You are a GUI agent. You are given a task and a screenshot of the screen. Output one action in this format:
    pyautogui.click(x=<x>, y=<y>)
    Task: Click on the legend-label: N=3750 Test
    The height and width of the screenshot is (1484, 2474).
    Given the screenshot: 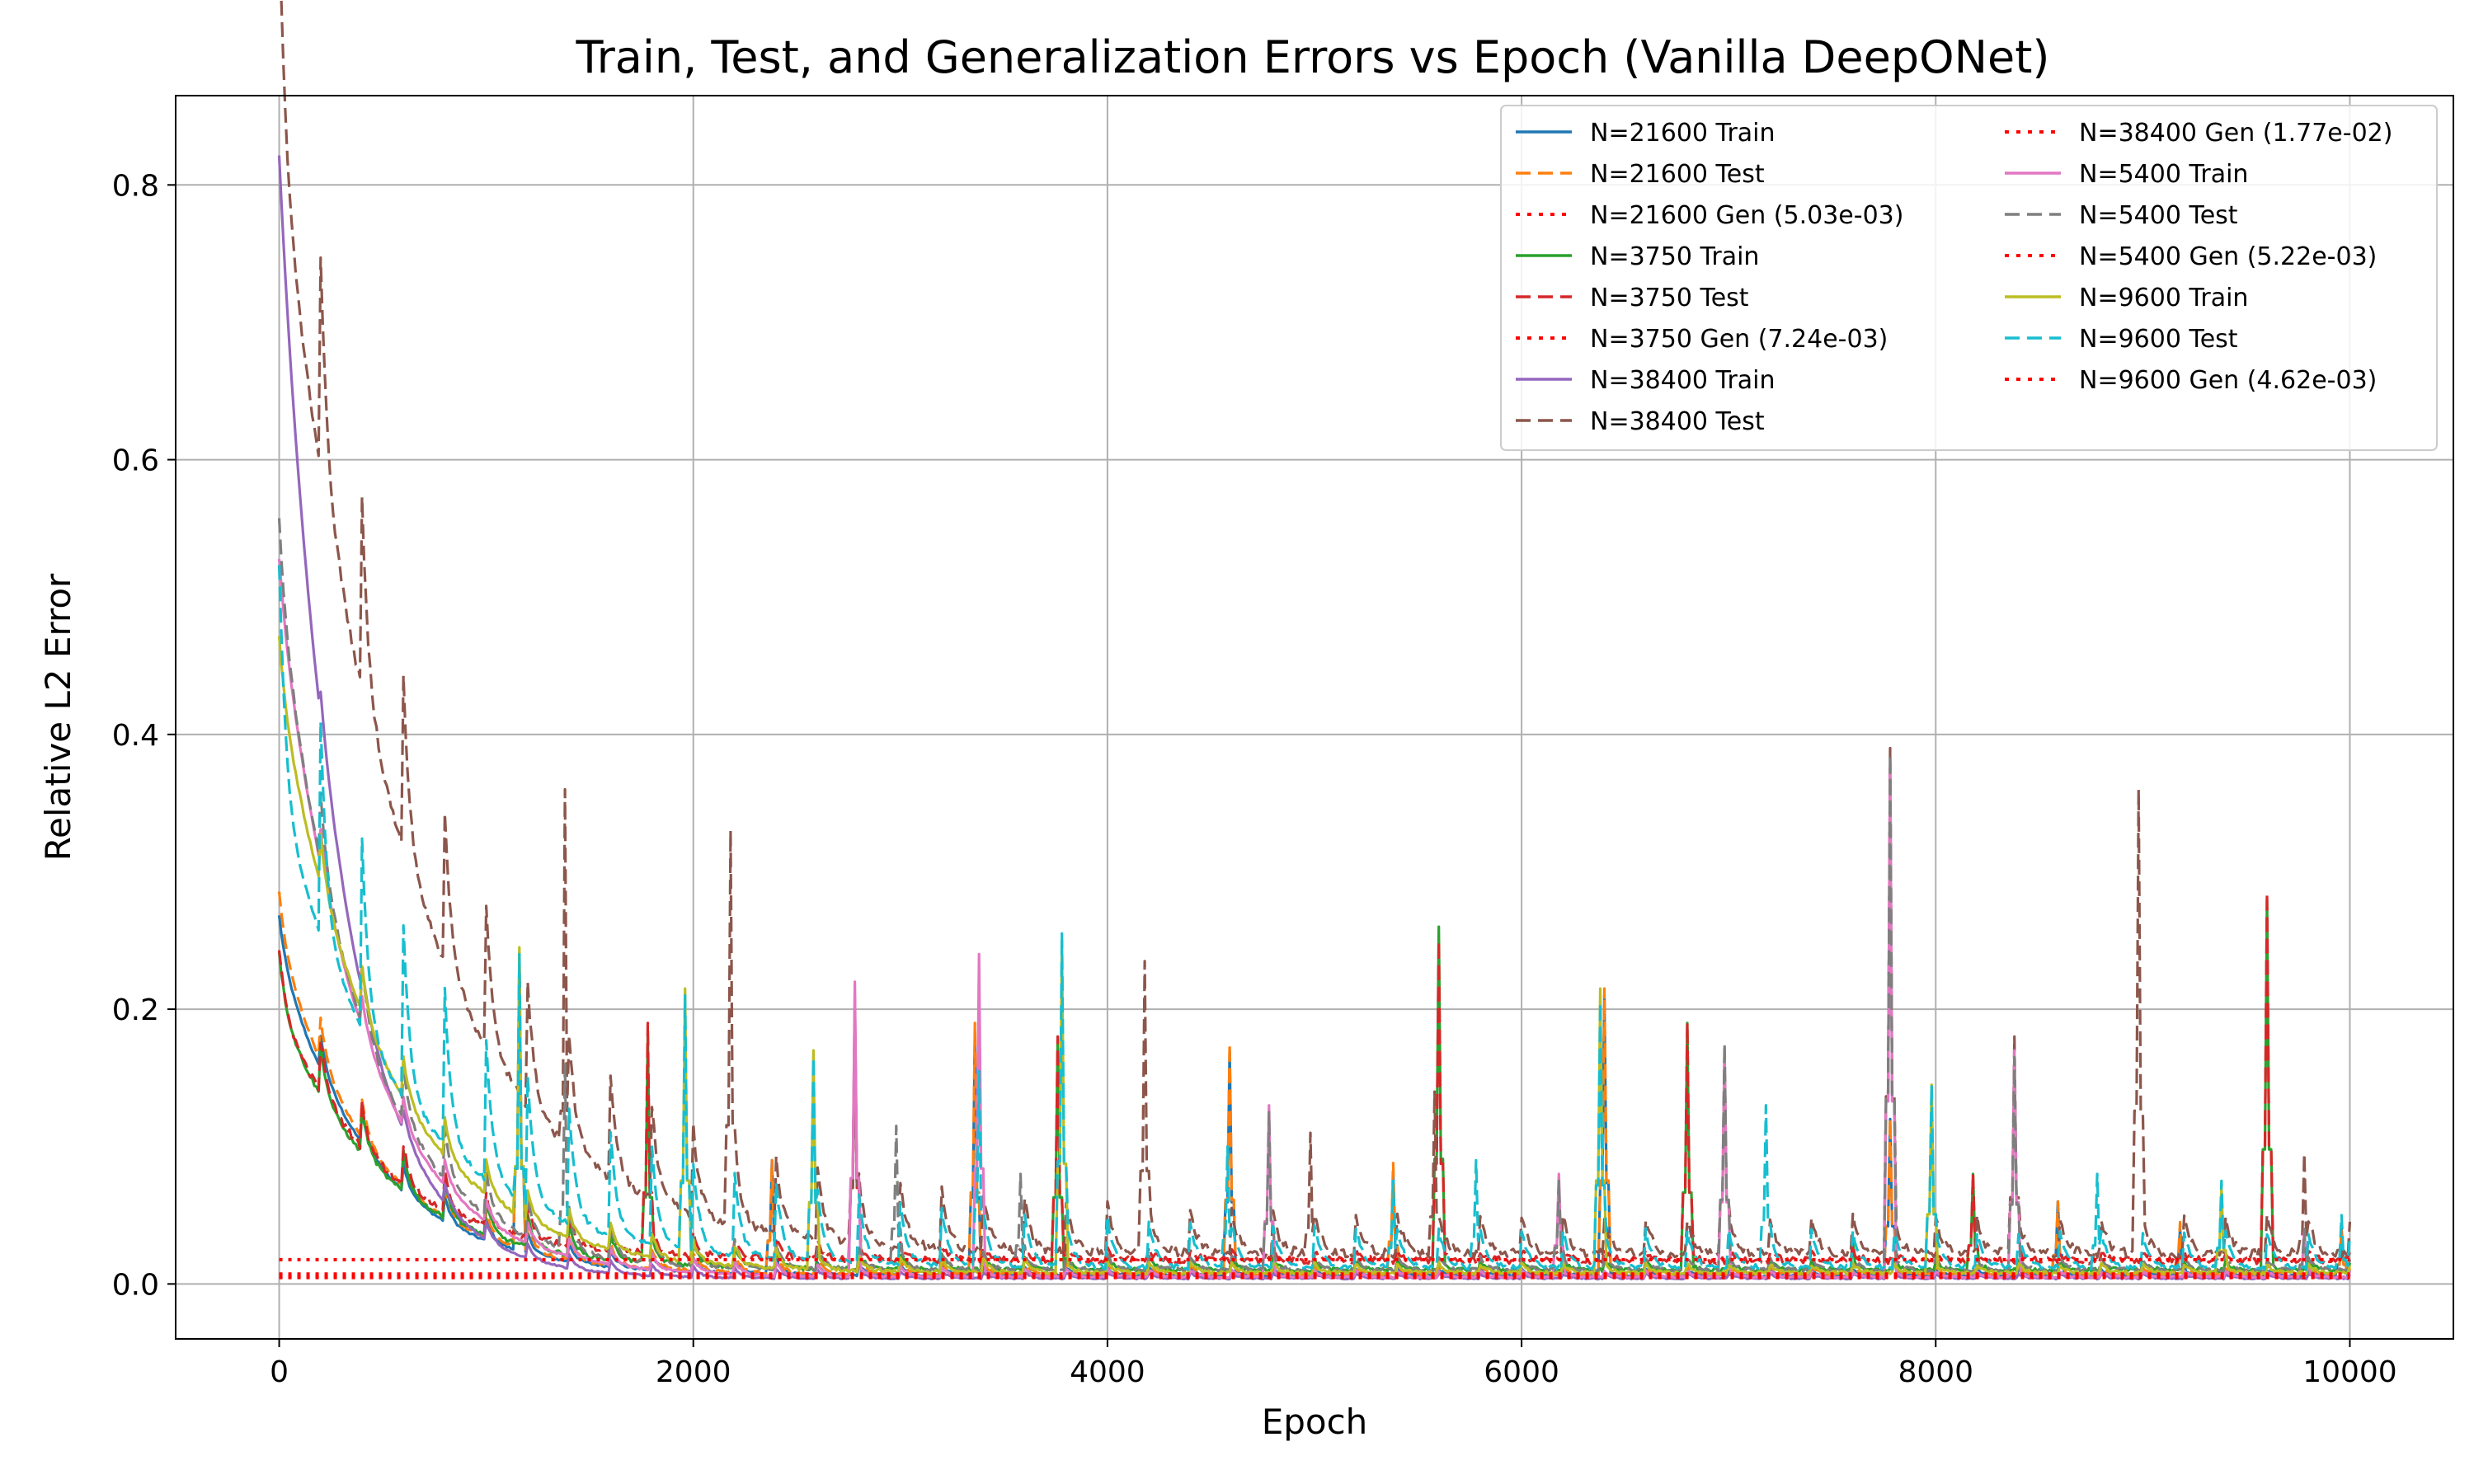 What is the action you would take?
    pyautogui.click(x=1669, y=298)
    